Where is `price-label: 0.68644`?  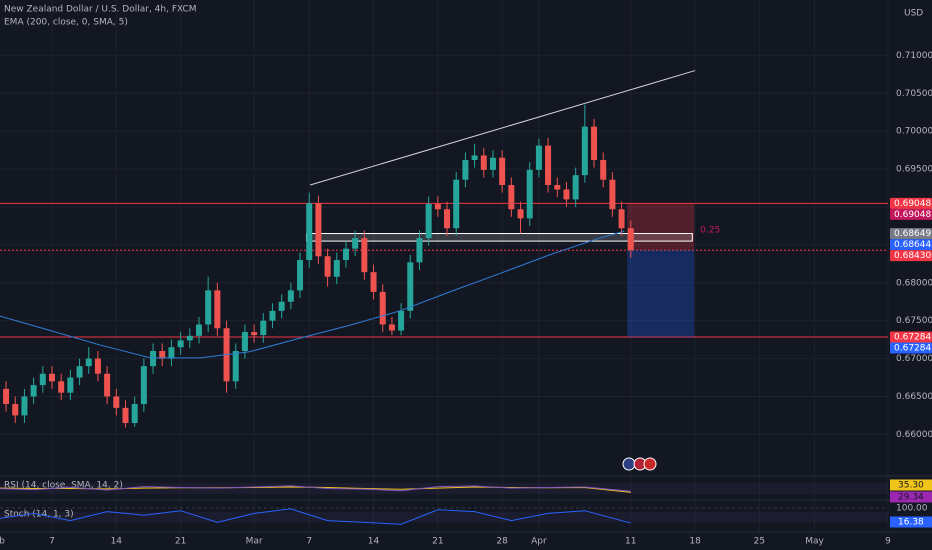
price-label: 0.68644 is located at coordinates (912, 245).